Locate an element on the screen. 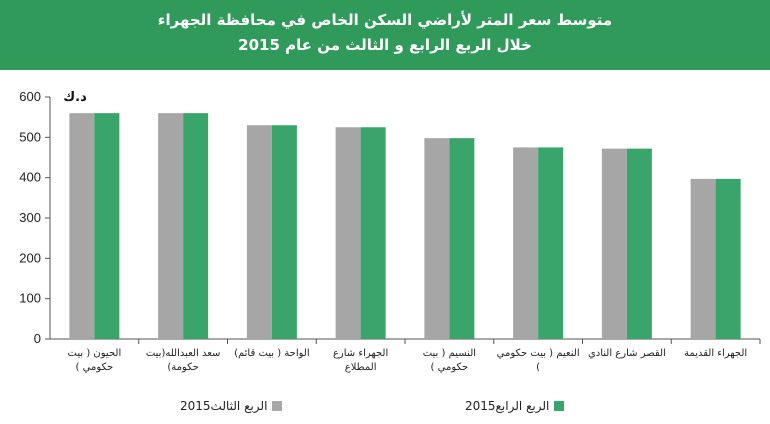 Image resolution: width=770 pixels, height=424 pixels. x-category-label: النعيم ( بيت حكومي is located at coordinates (538, 353).